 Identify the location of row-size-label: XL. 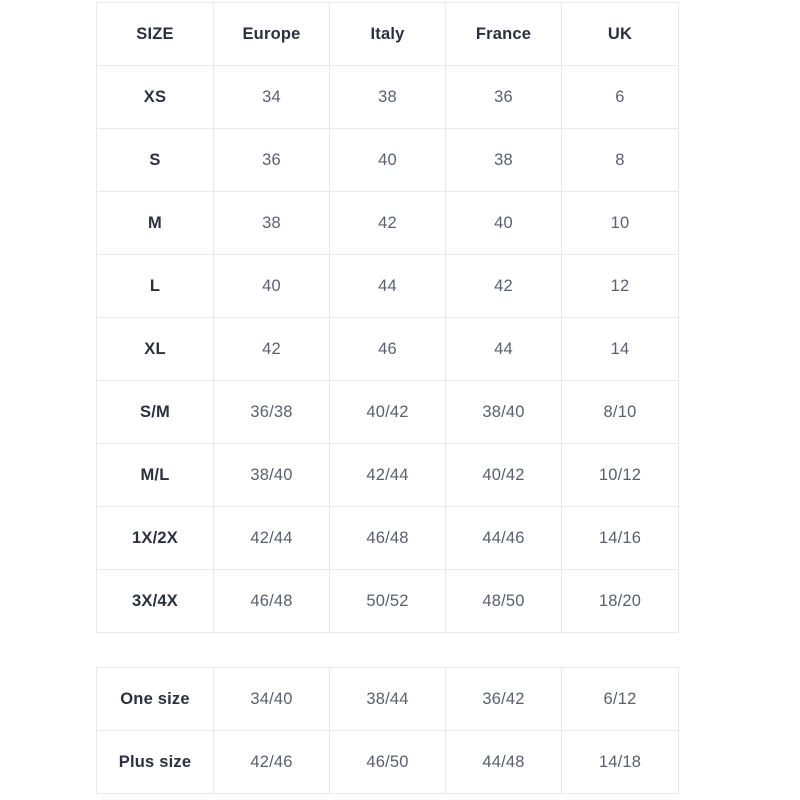
(155, 349).